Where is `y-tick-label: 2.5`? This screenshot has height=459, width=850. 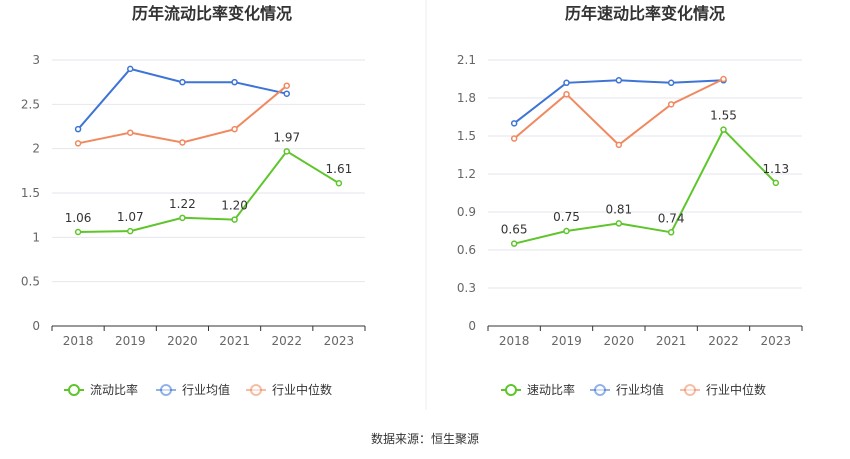 y-tick-label: 2.5 is located at coordinates (30, 104).